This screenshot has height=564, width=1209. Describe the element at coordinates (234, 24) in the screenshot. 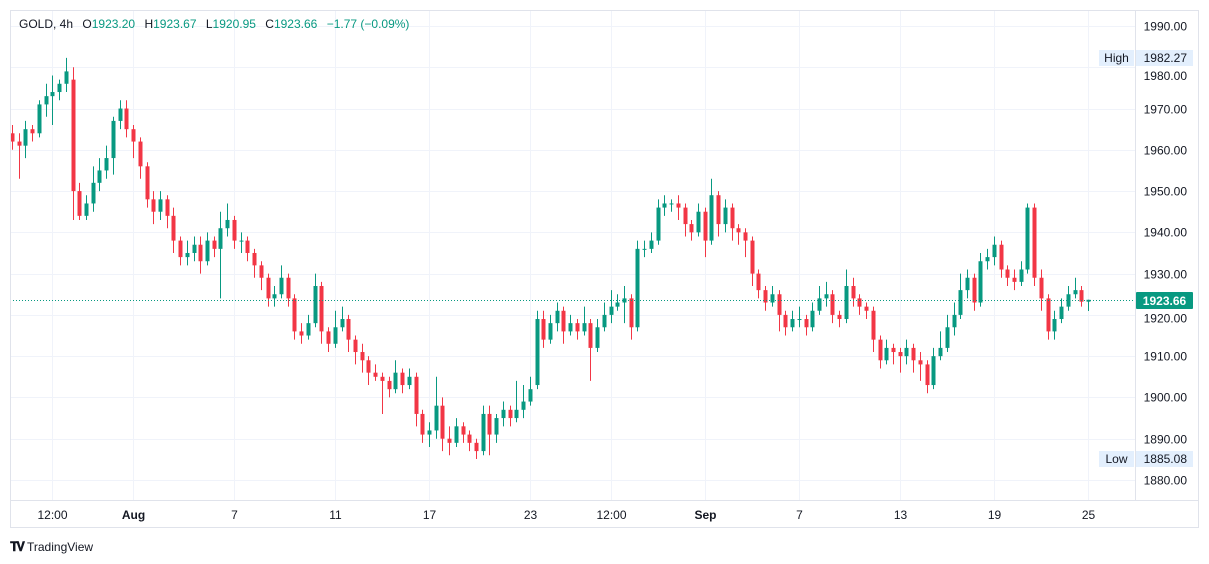

I see `low-value: 1920.95` at that location.